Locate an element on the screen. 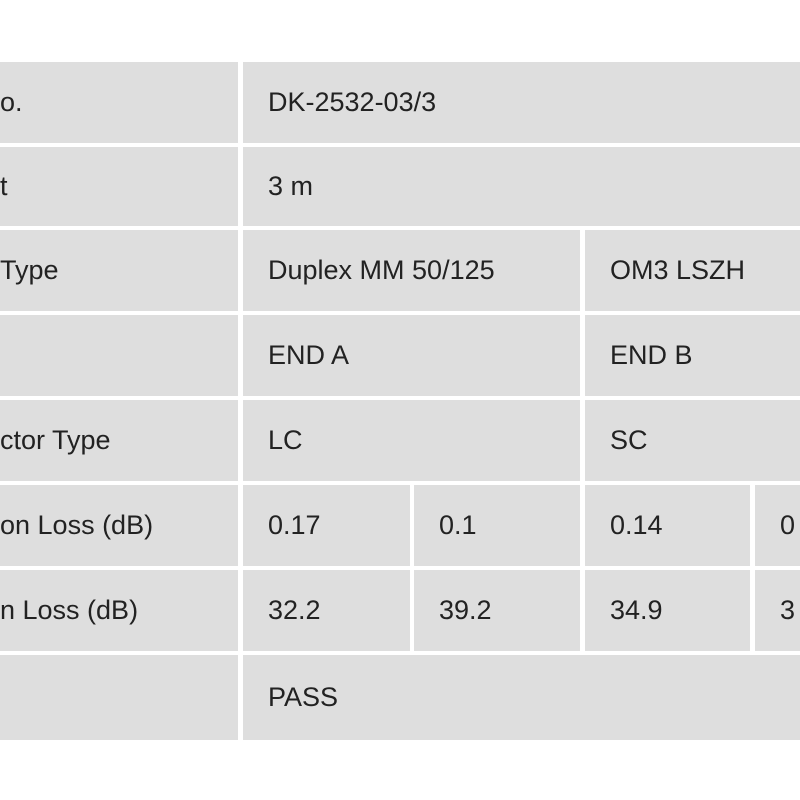 The image size is (800, 800). table-cell: t is located at coordinates (119, 186).